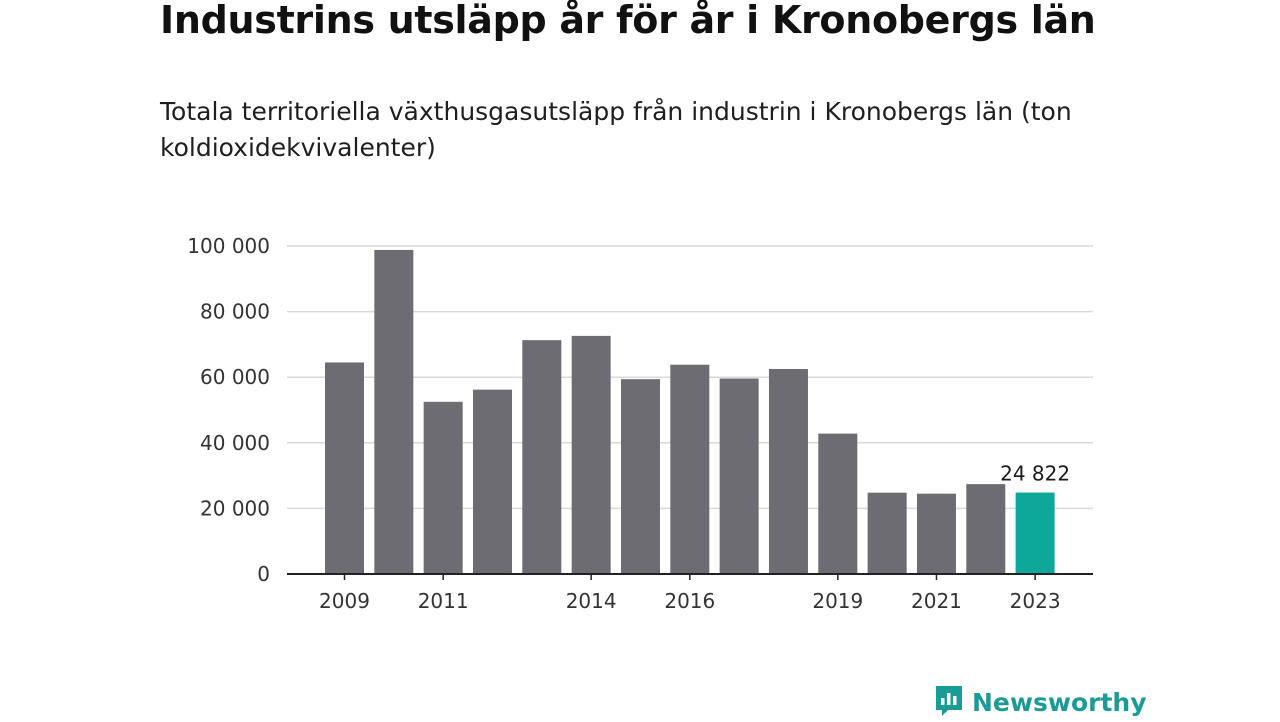 This screenshot has width=1280, height=722. I want to click on logo-text: Newsworthy, so click(1059, 702).